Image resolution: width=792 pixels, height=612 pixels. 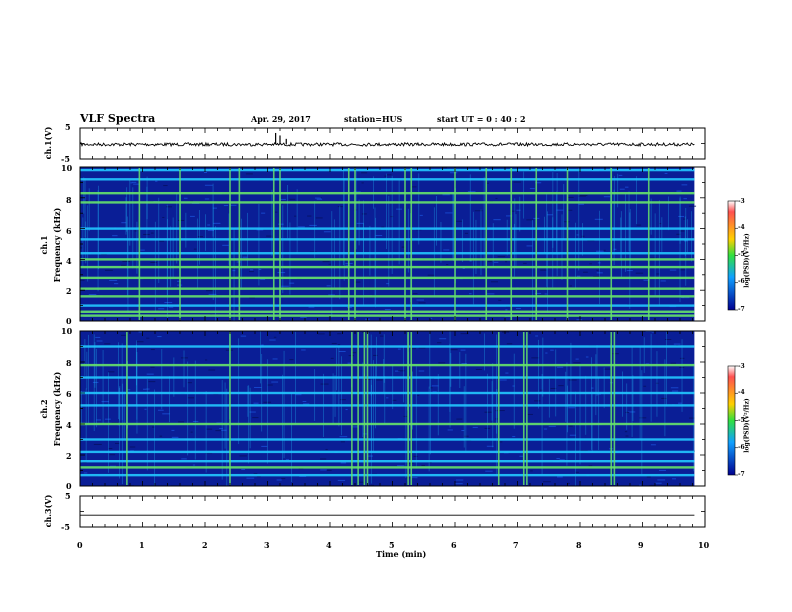 What do you see at coordinates (44, 245) in the screenshot?
I see `ch1-freq-channel-label: ch.1` at bounding box center [44, 245].